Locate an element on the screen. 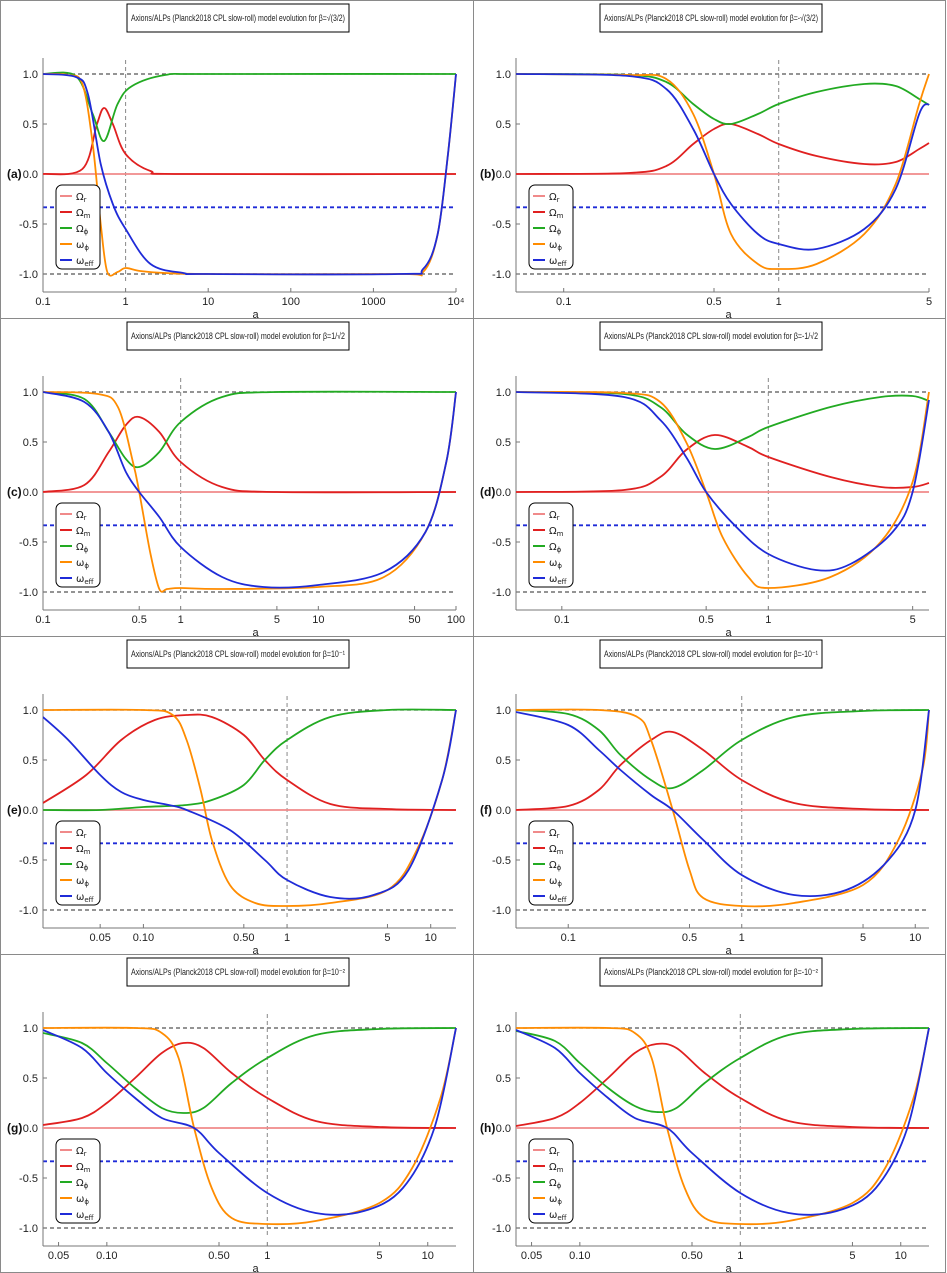 The image size is (947, 1273). x-tick-label: 50 is located at coordinates (414, 620).